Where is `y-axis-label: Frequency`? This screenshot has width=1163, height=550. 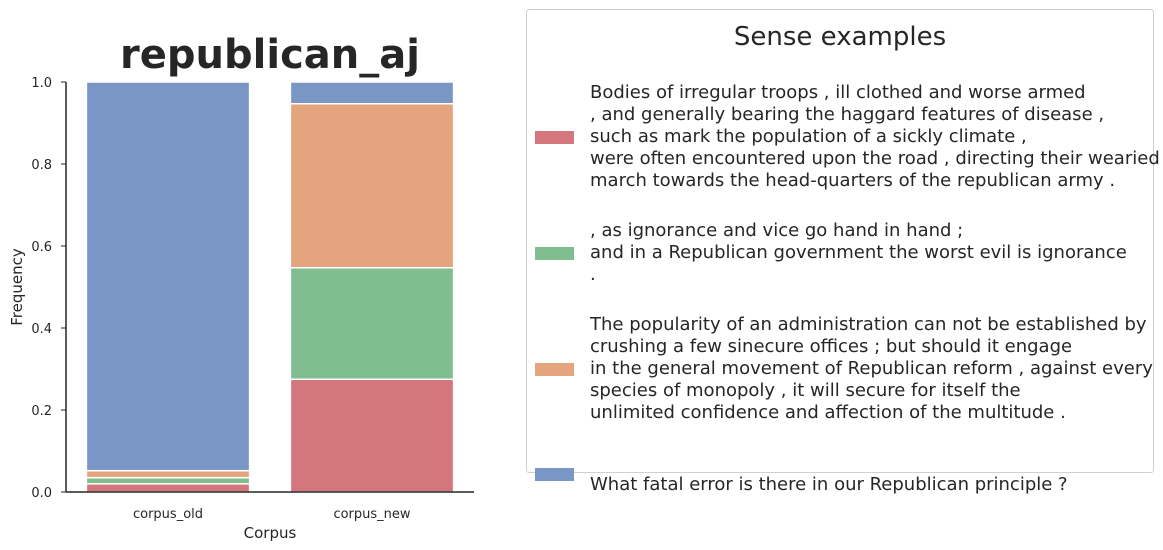 y-axis-label: Frequency is located at coordinates (17, 287).